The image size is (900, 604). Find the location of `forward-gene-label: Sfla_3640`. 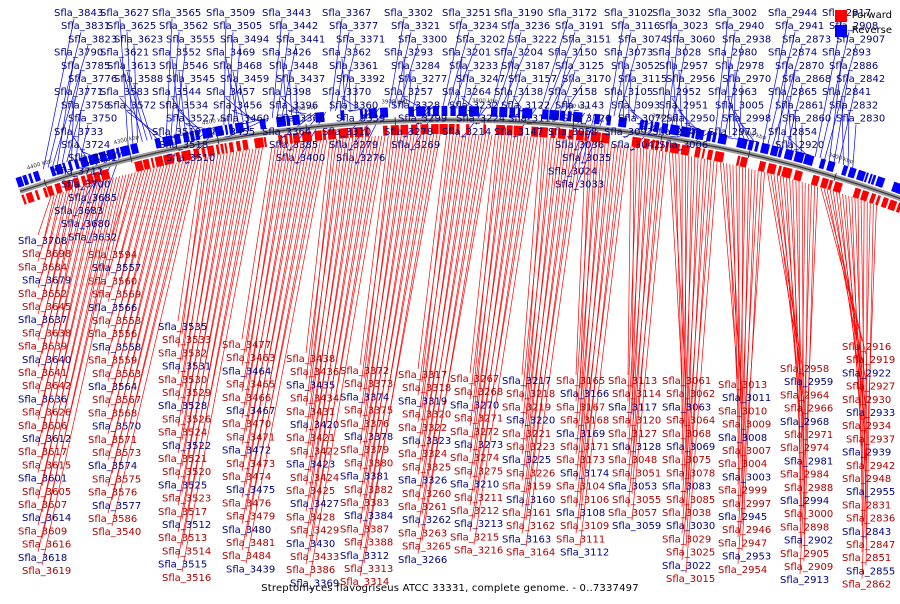

forward-gene-label: Sfla_3640 is located at coordinates (46, 360).